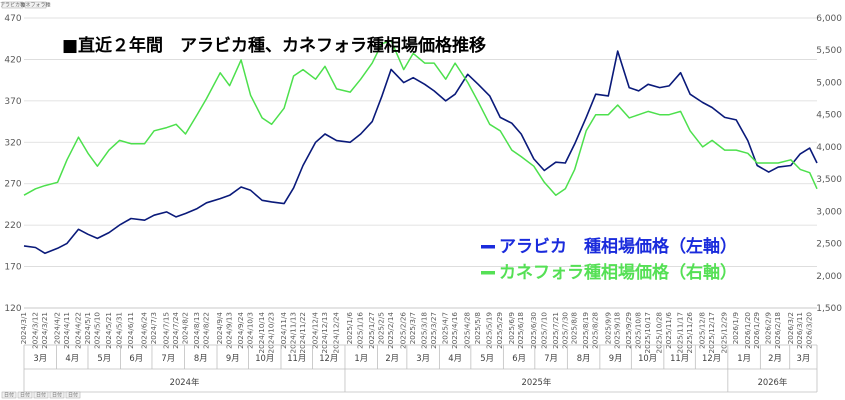 This screenshot has height=400, width=845. What do you see at coordinates (607, 328) in the screenshot?
I see `x-tick-label: 2025/9/9` at bounding box center [607, 328].